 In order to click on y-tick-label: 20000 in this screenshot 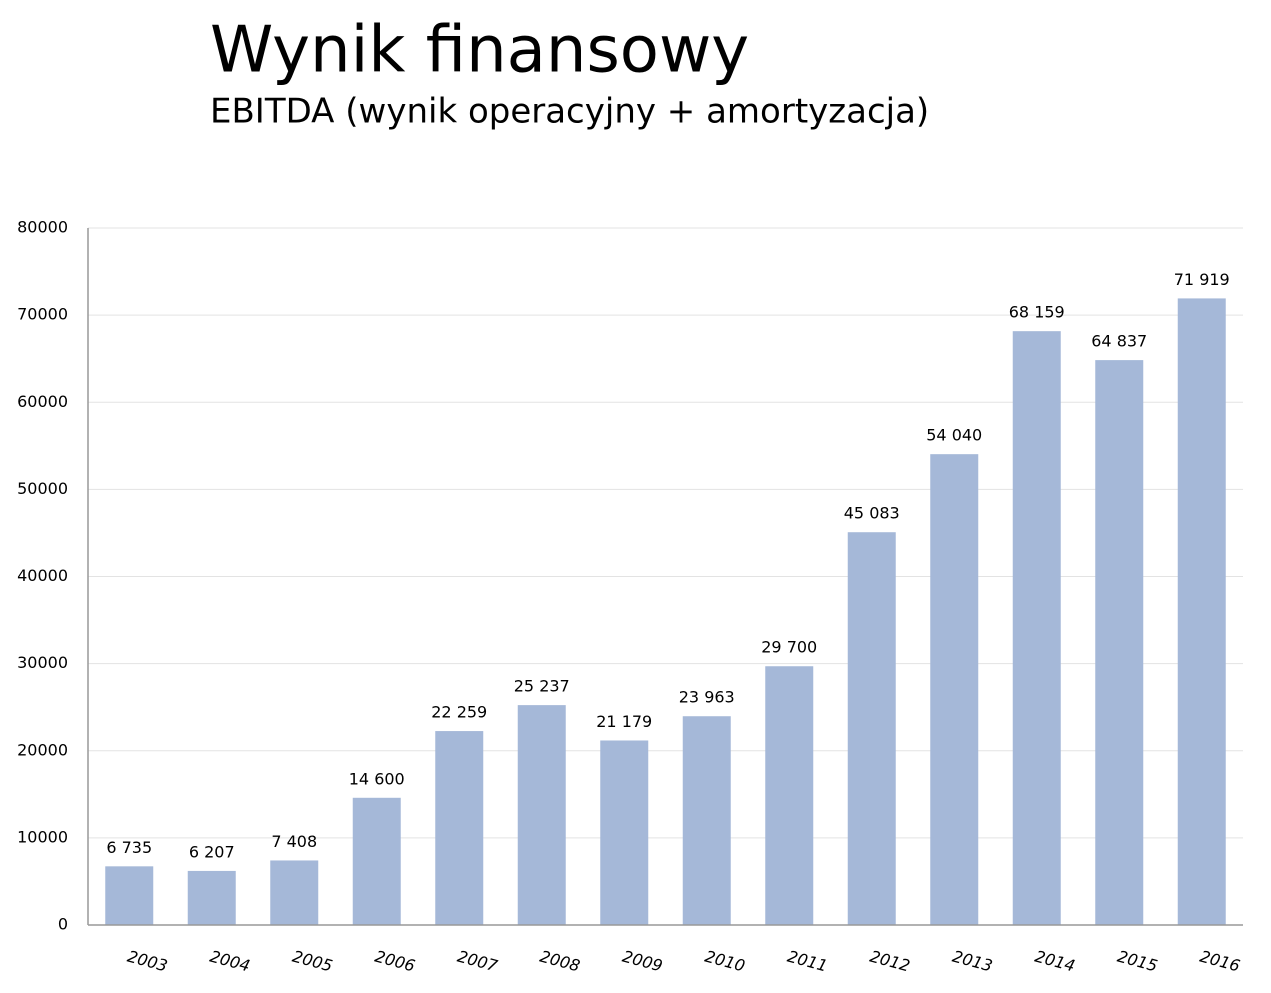, I will do `click(42, 749)`.